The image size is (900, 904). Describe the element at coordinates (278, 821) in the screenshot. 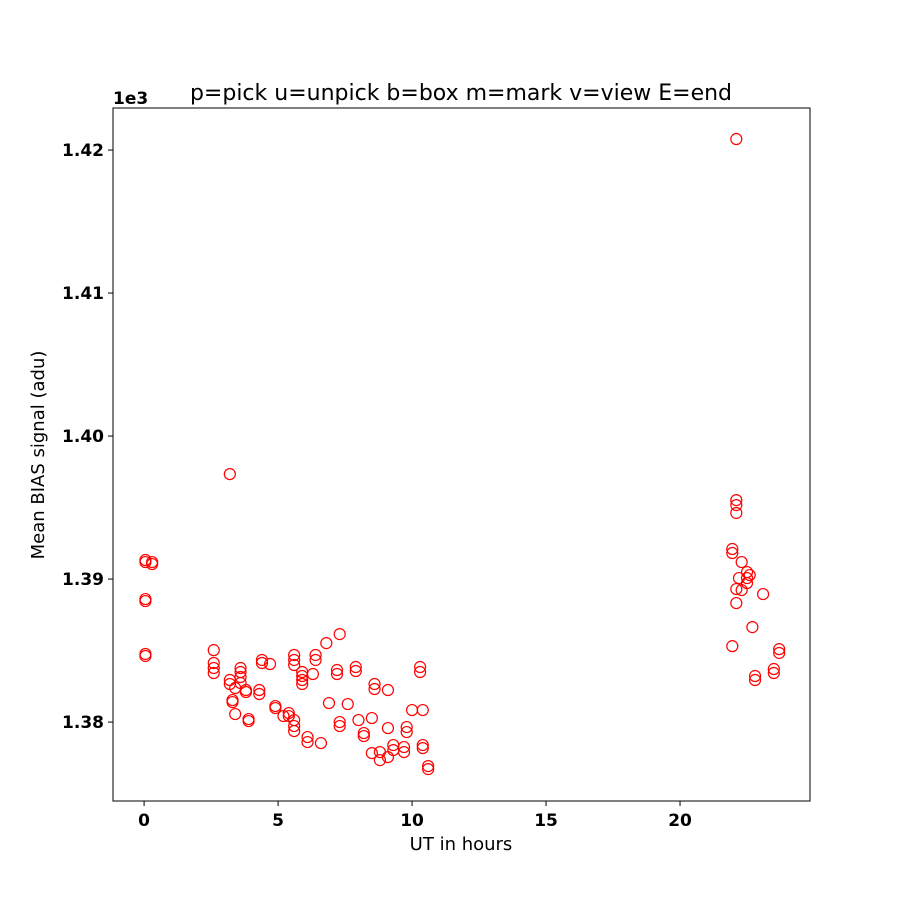

I see `x-tick-label: 5` at that location.